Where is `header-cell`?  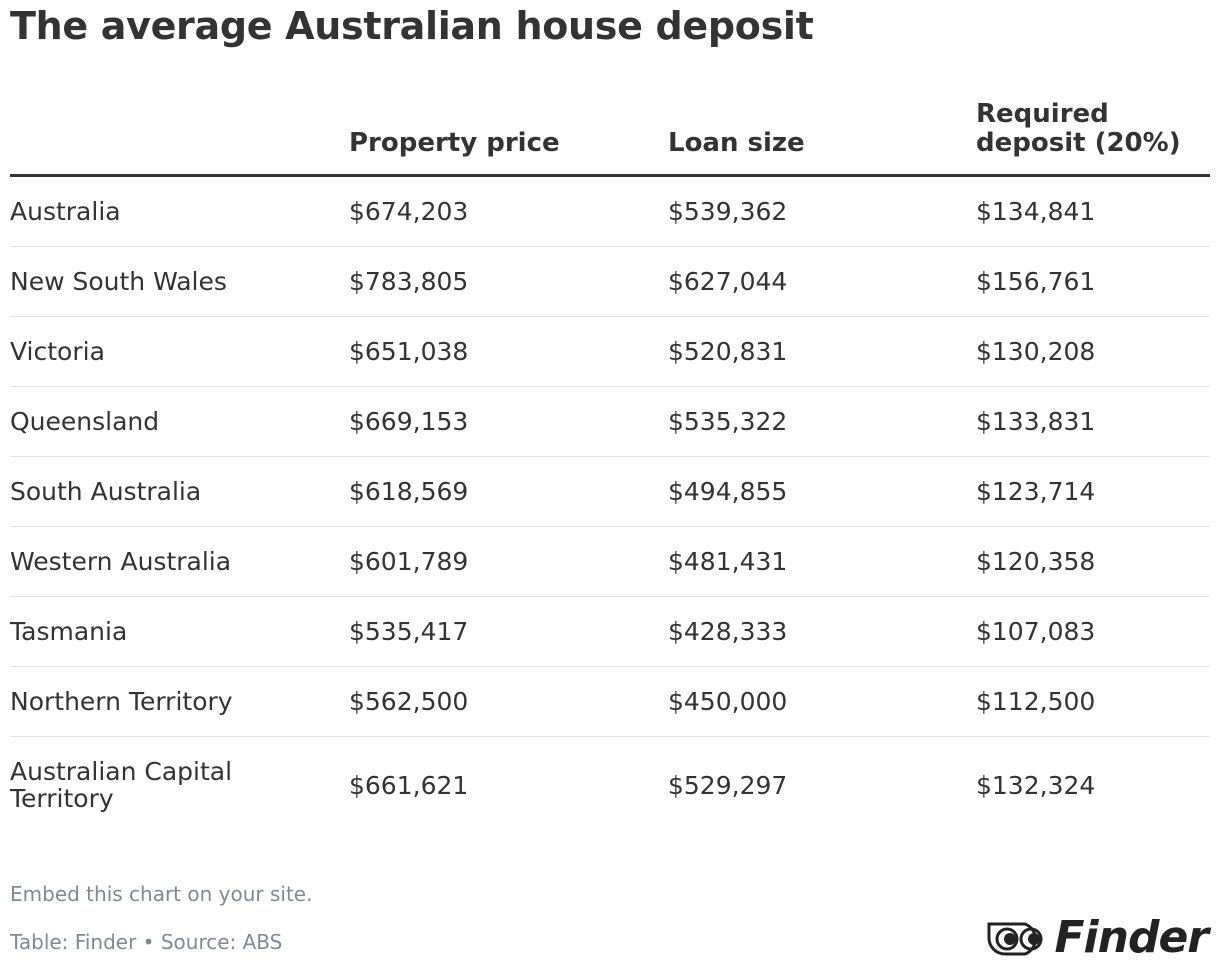 header-cell is located at coordinates (179, 138).